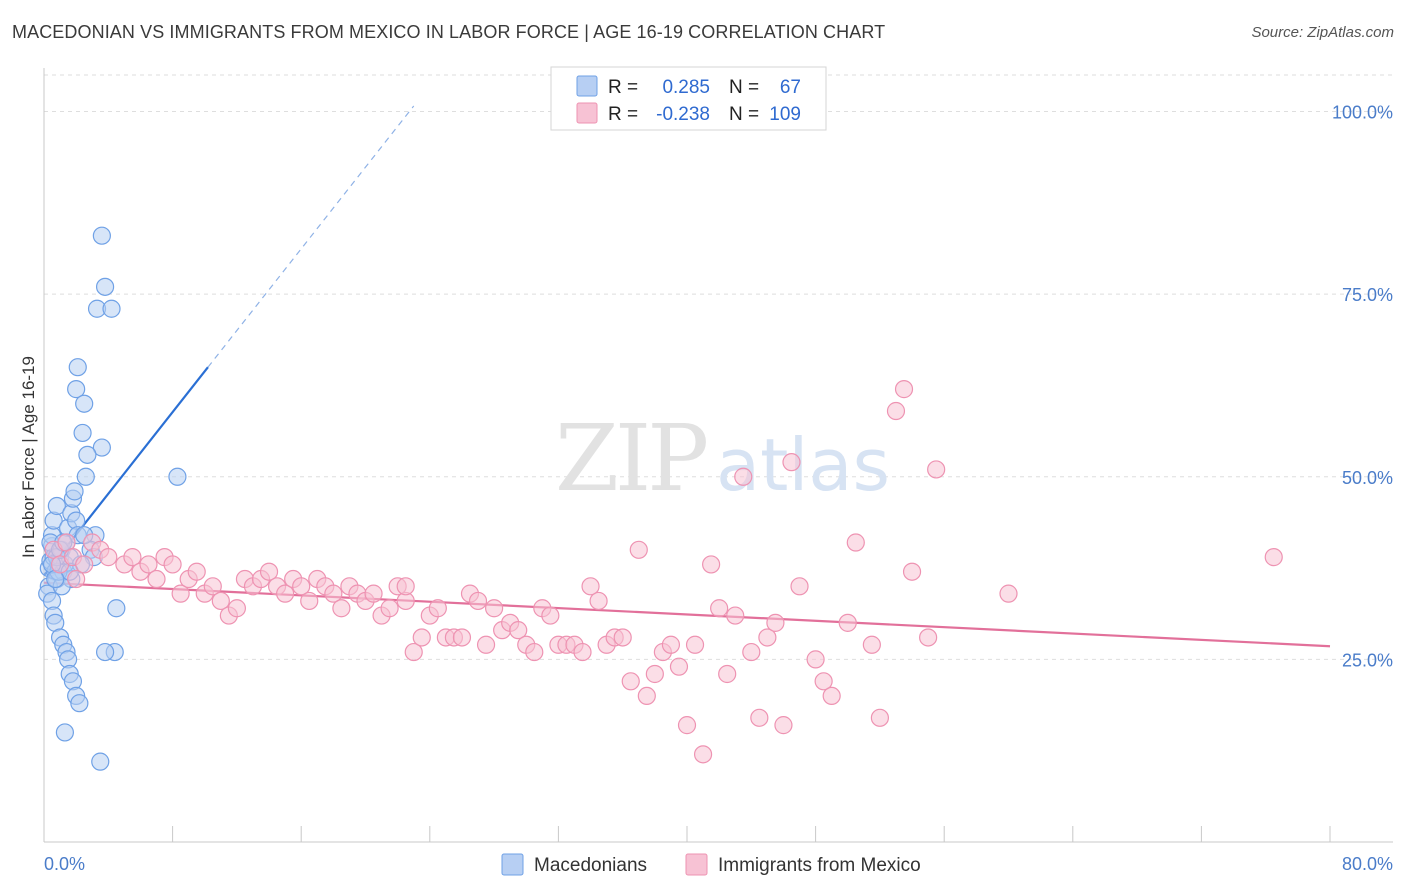 Image resolution: width=1406 pixels, height=892 pixels. Describe the element at coordinates (512, 864) in the screenshot. I see `series-legend-swatch-macedonians` at that location.